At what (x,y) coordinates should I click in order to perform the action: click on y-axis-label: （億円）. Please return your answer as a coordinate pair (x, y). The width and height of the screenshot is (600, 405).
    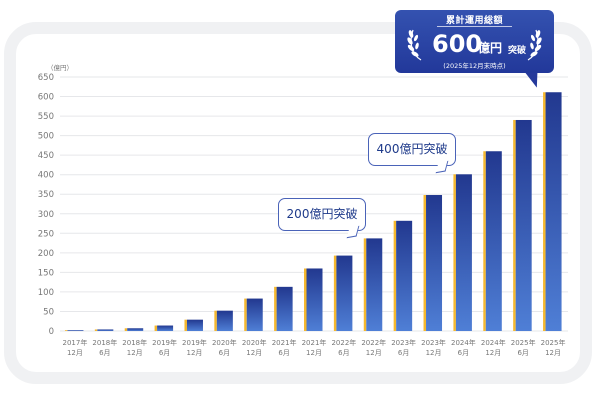
    Looking at the image, I should click on (60, 67).